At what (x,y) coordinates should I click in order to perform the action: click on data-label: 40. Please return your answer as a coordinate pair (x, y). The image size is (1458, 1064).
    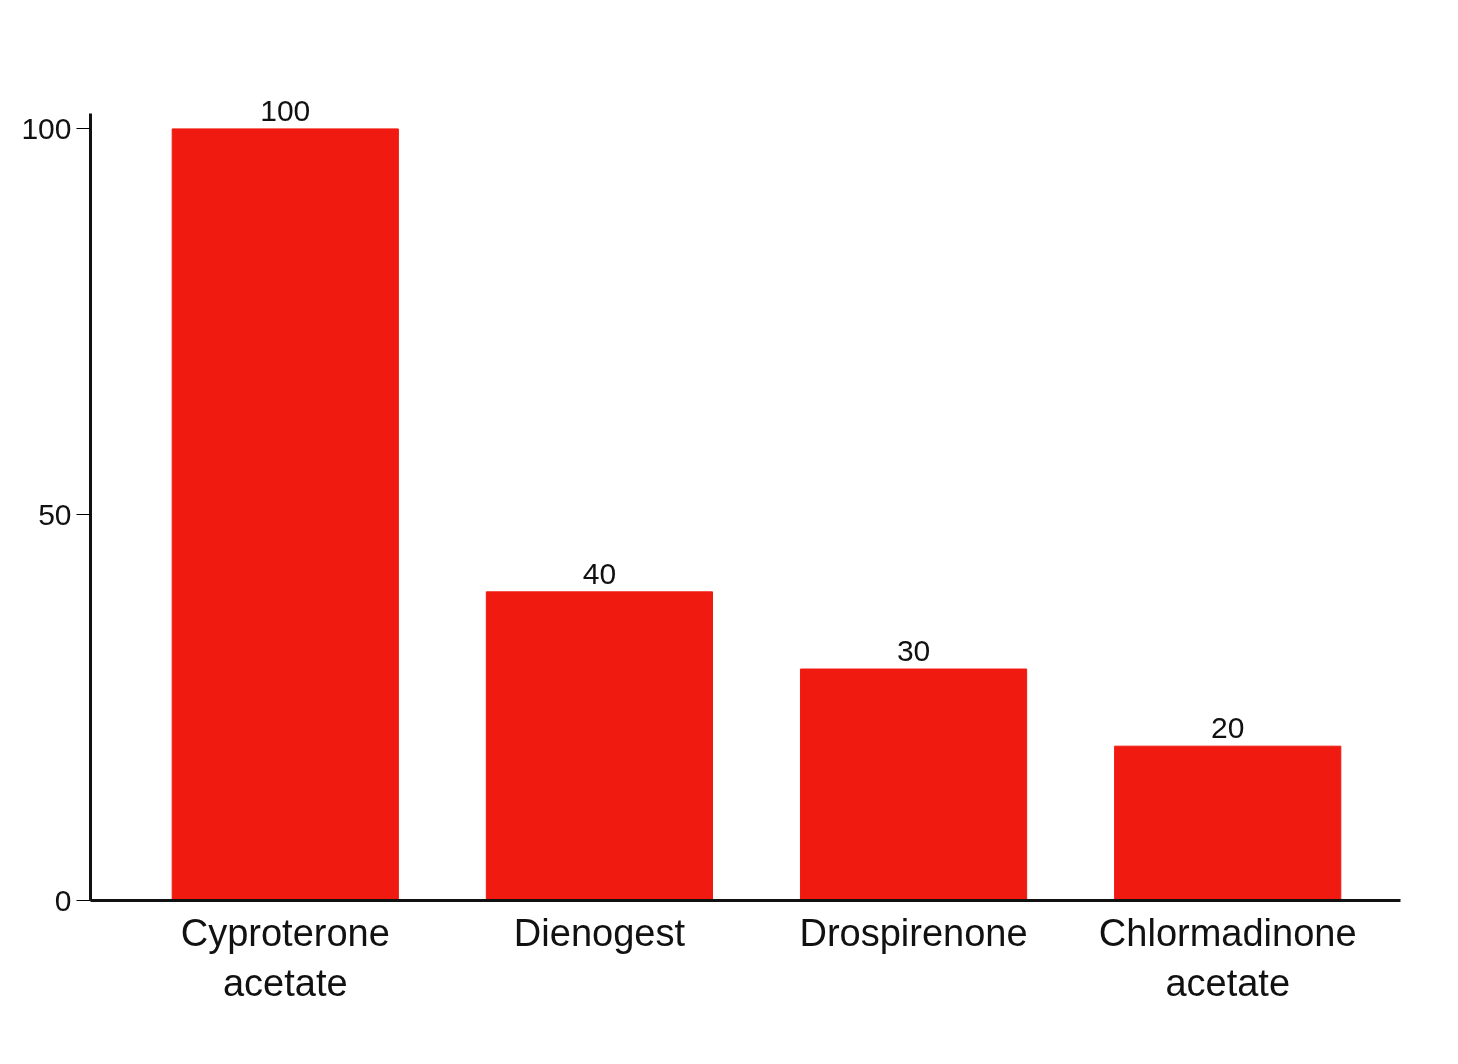
    Looking at the image, I should click on (599, 573).